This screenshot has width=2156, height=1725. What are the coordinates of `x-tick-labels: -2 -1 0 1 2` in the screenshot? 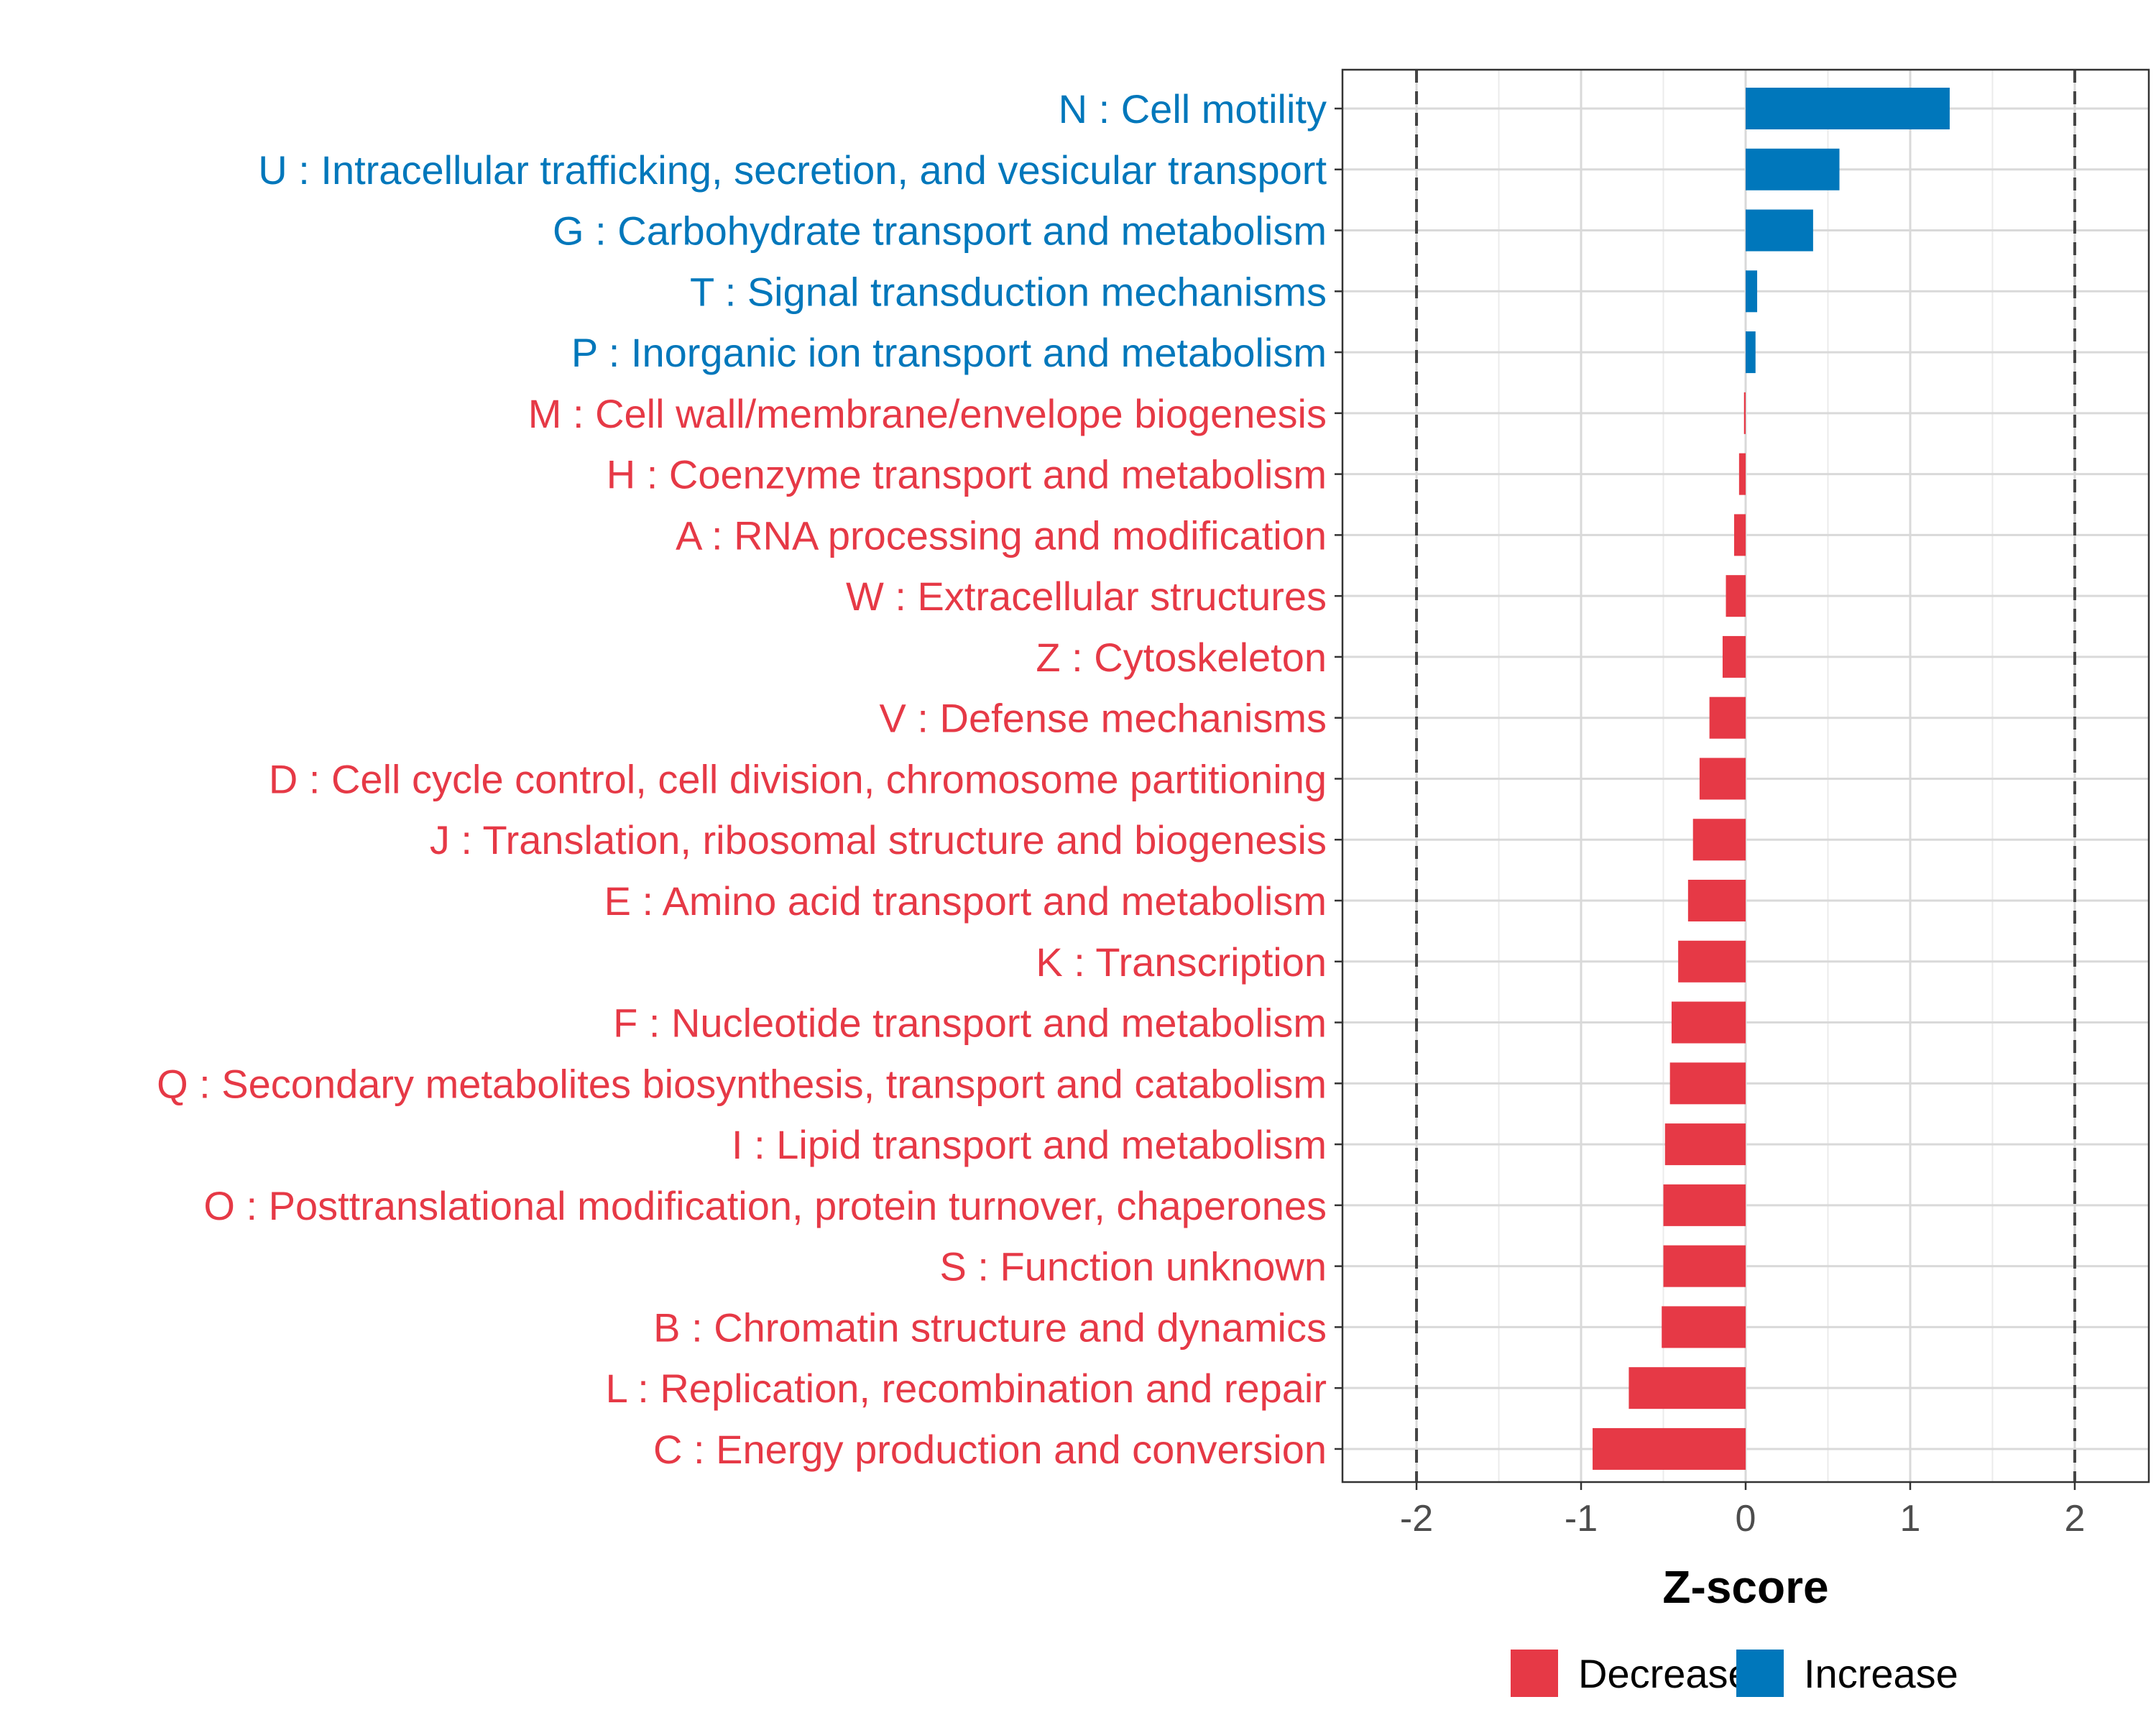 It's located at (1743, 1519).